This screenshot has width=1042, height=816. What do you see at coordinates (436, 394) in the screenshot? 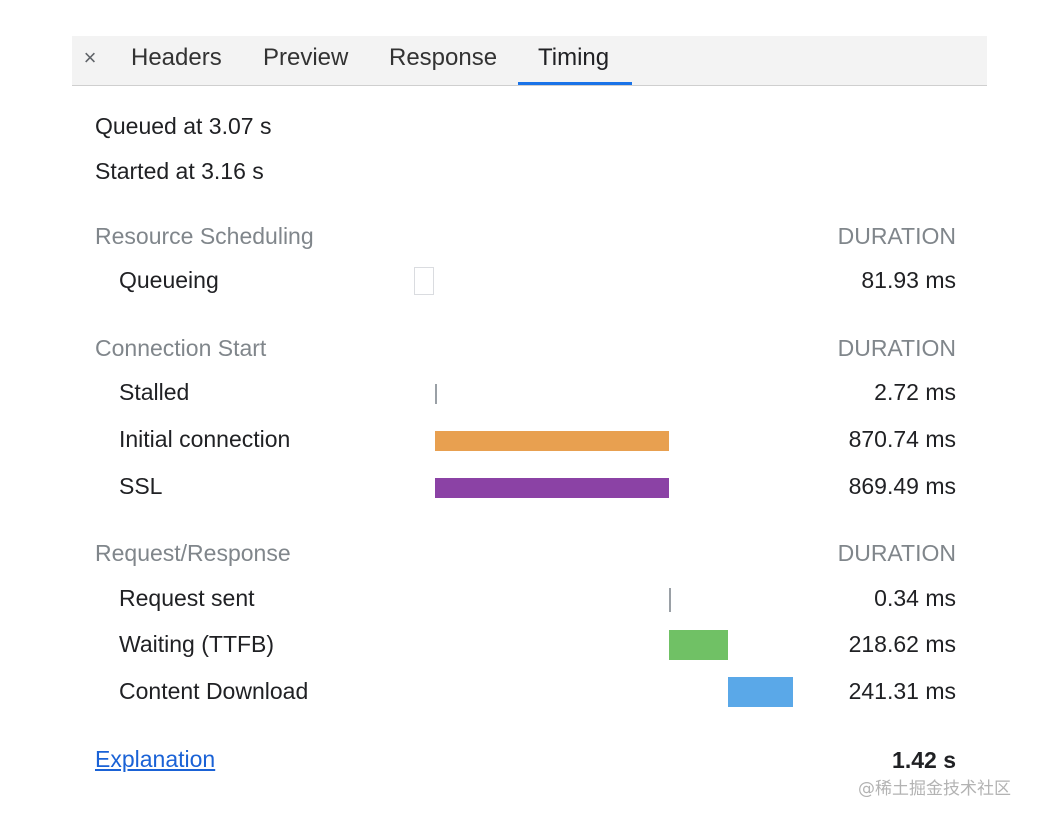
I see `stalled-bar` at bounding box center [436, 394].